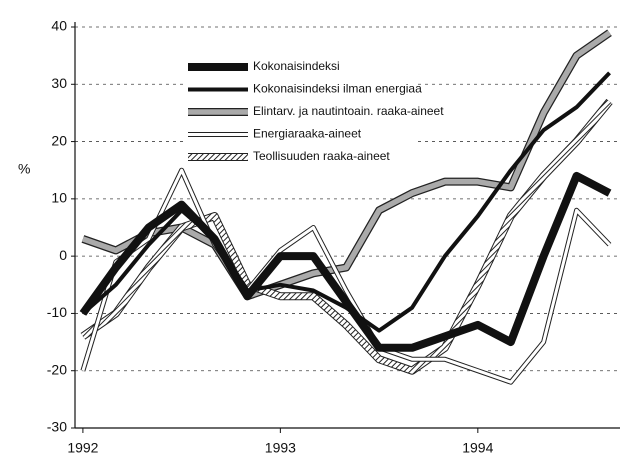  What do you see at coordinates (59, 198) in the screenshot?
I see `y-tick-label: 10` at bounding box center [59, 198].